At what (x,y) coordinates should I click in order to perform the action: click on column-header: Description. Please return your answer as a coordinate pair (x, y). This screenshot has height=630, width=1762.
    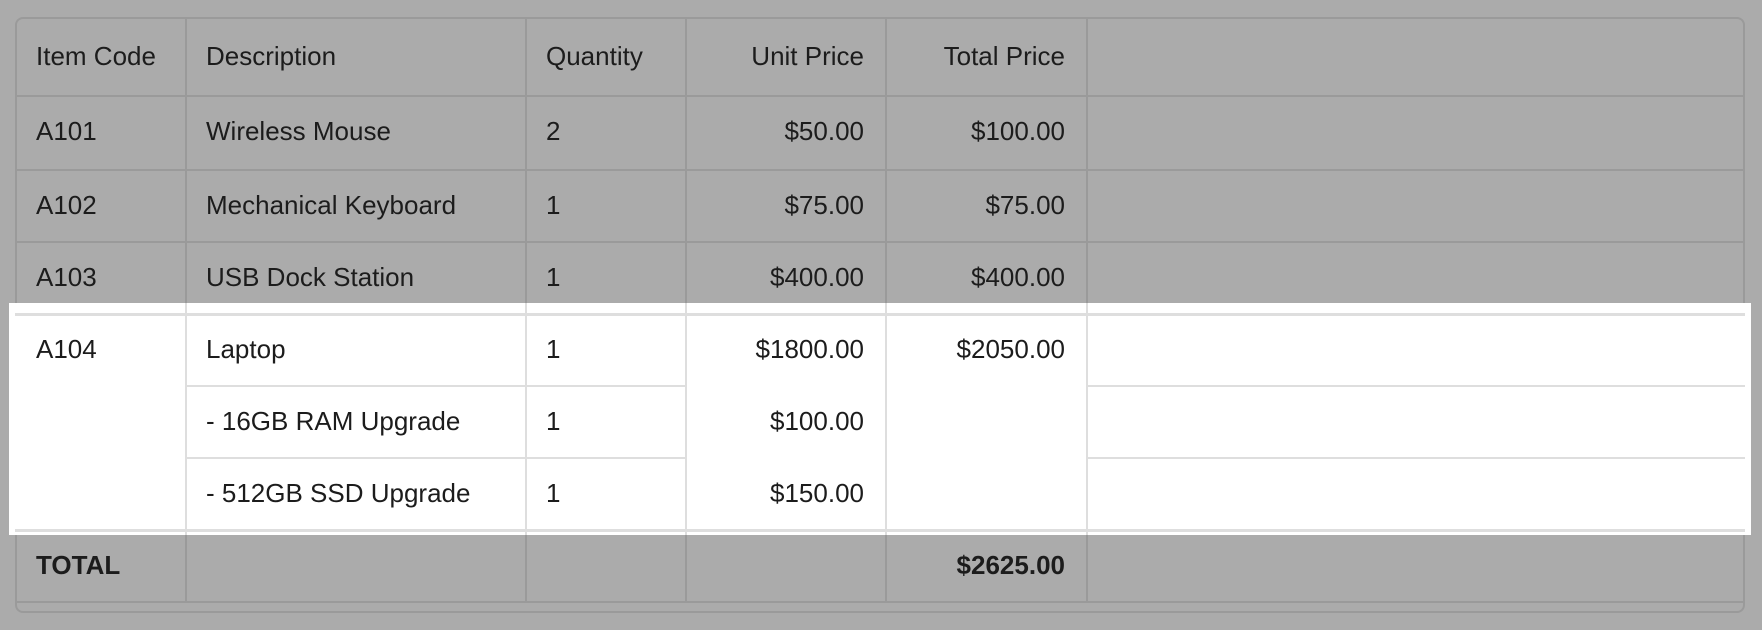
    Looking at the image, I should click on (271, 56).